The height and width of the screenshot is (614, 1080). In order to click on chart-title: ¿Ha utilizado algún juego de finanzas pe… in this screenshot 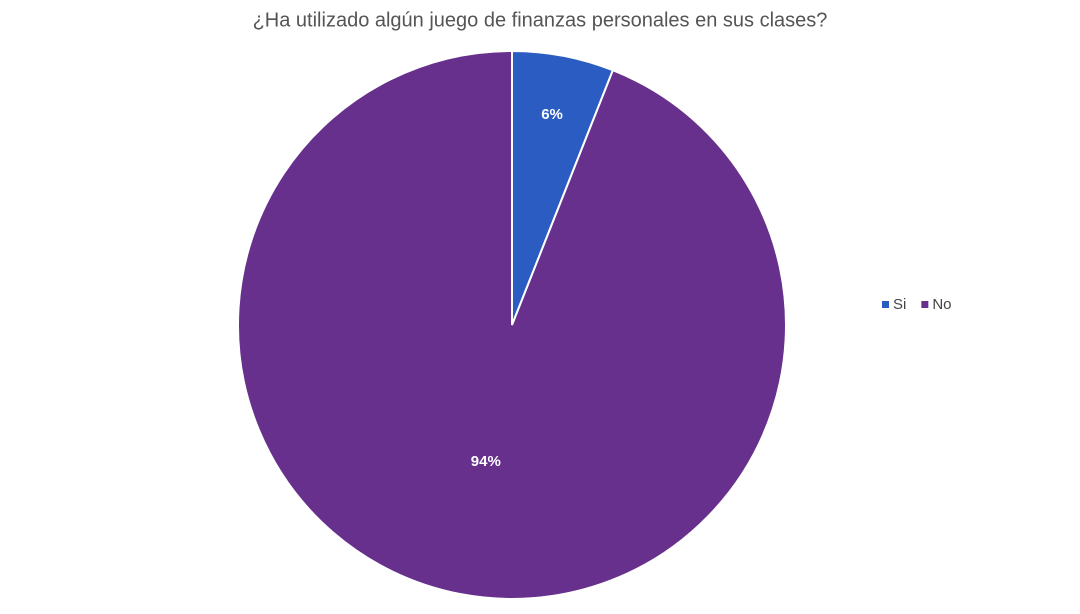, I will do `click(540, 20)`.